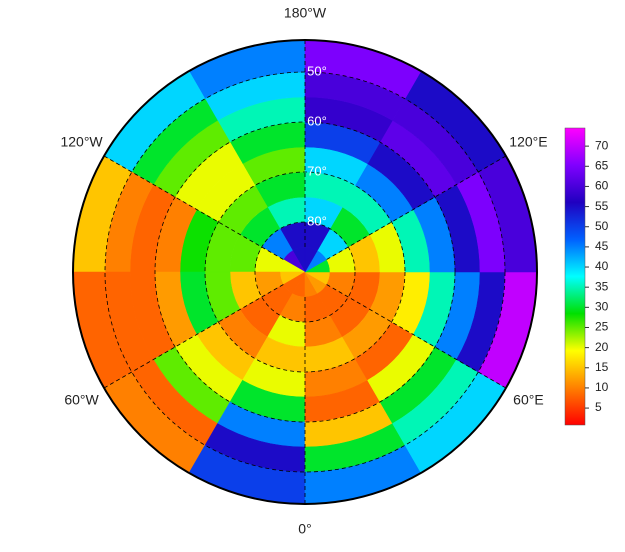 This screenshot has height=552, width=625. What do you see at coordinates (602, 367) in the screenshot?
I see `colorbar-label: 15` at bounding box center [602, 367].